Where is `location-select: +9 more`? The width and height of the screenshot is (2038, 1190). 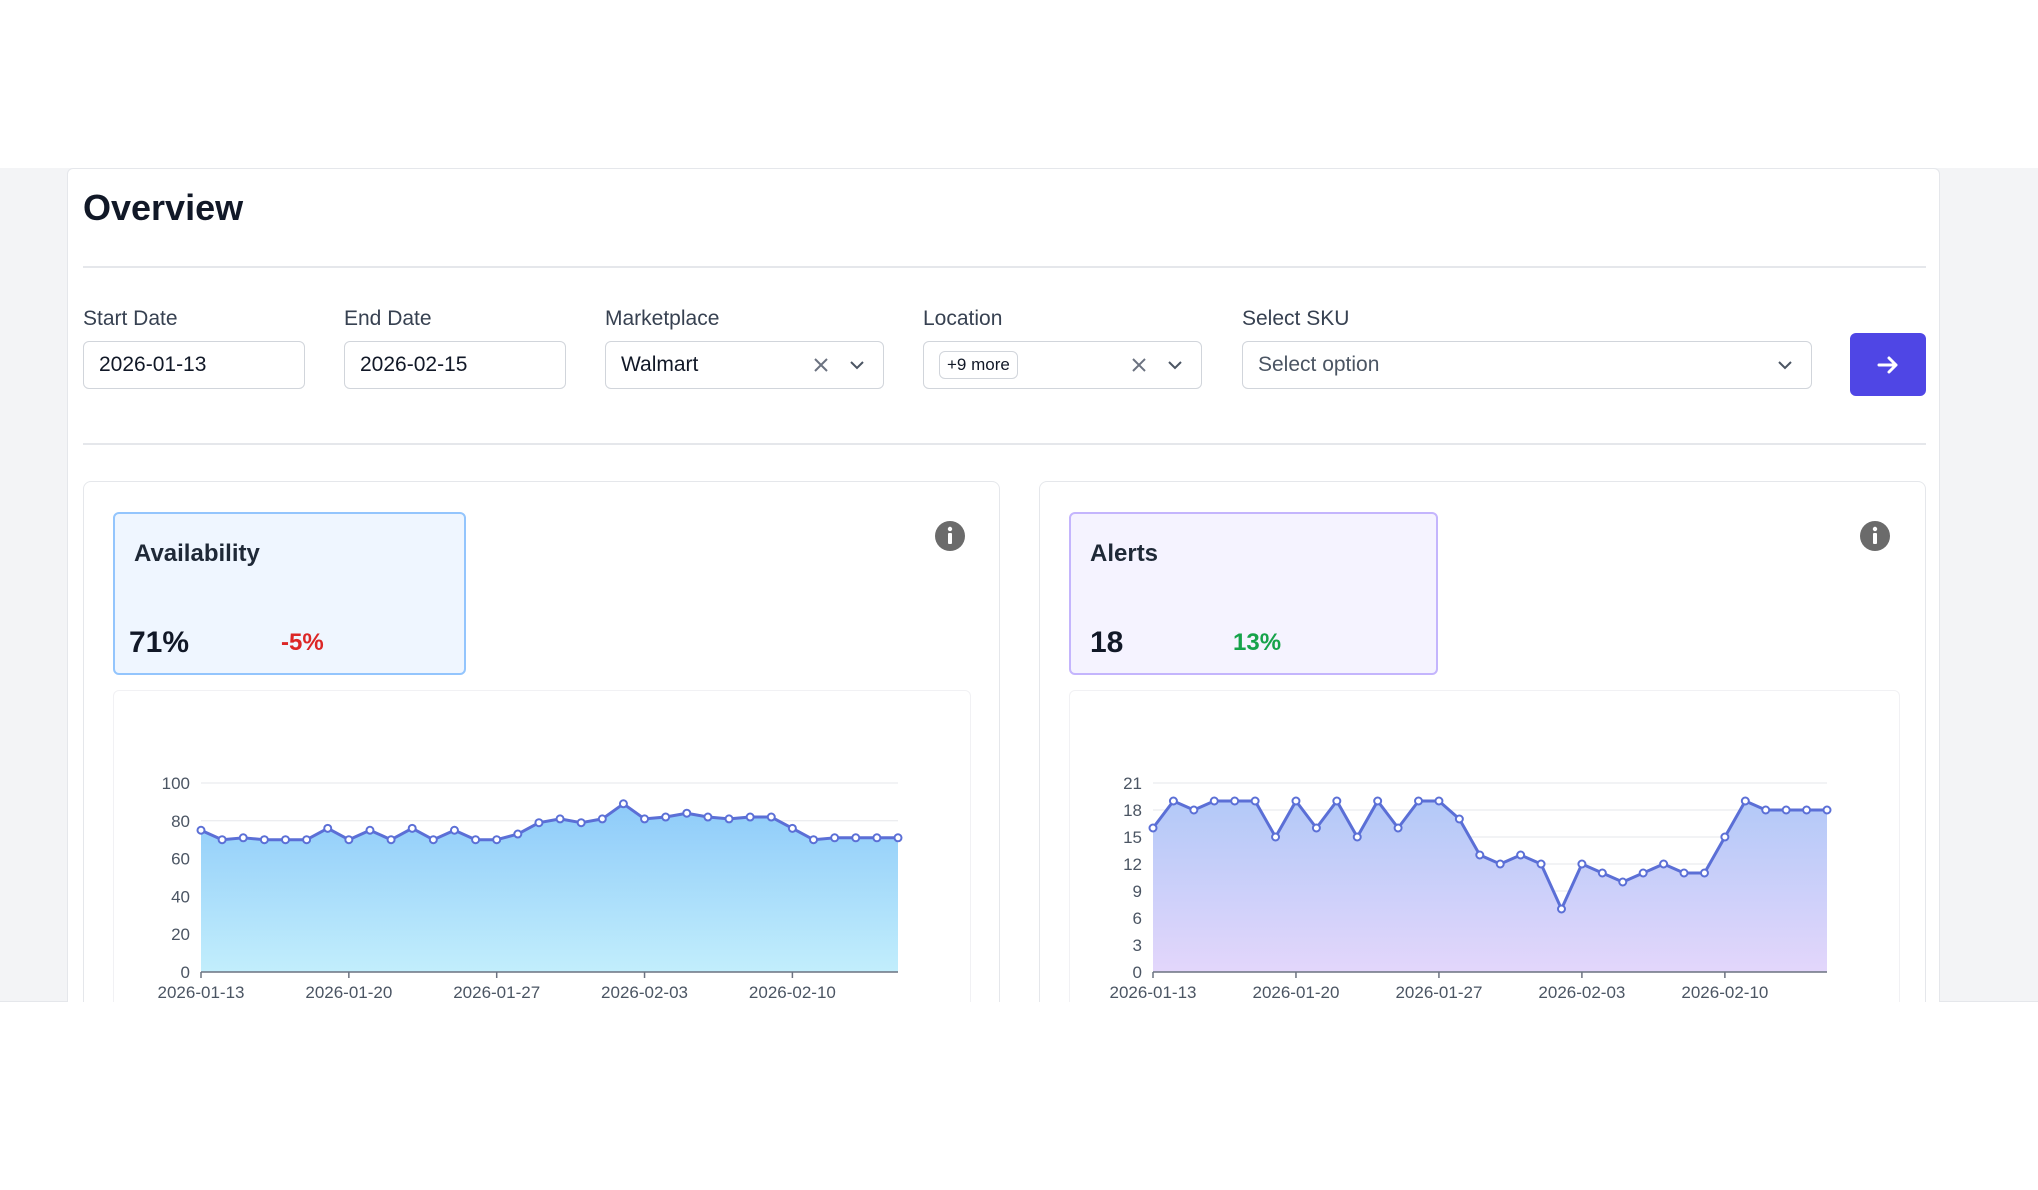 location-select: +9 more is located at coordinates (1062, 365).